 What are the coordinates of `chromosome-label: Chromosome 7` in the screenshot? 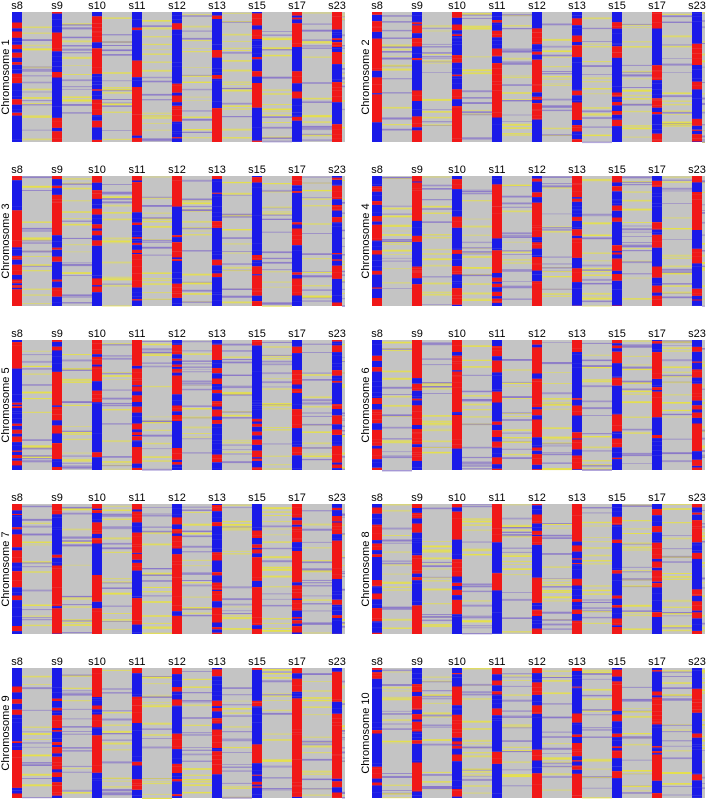 It's located at (6, 568).